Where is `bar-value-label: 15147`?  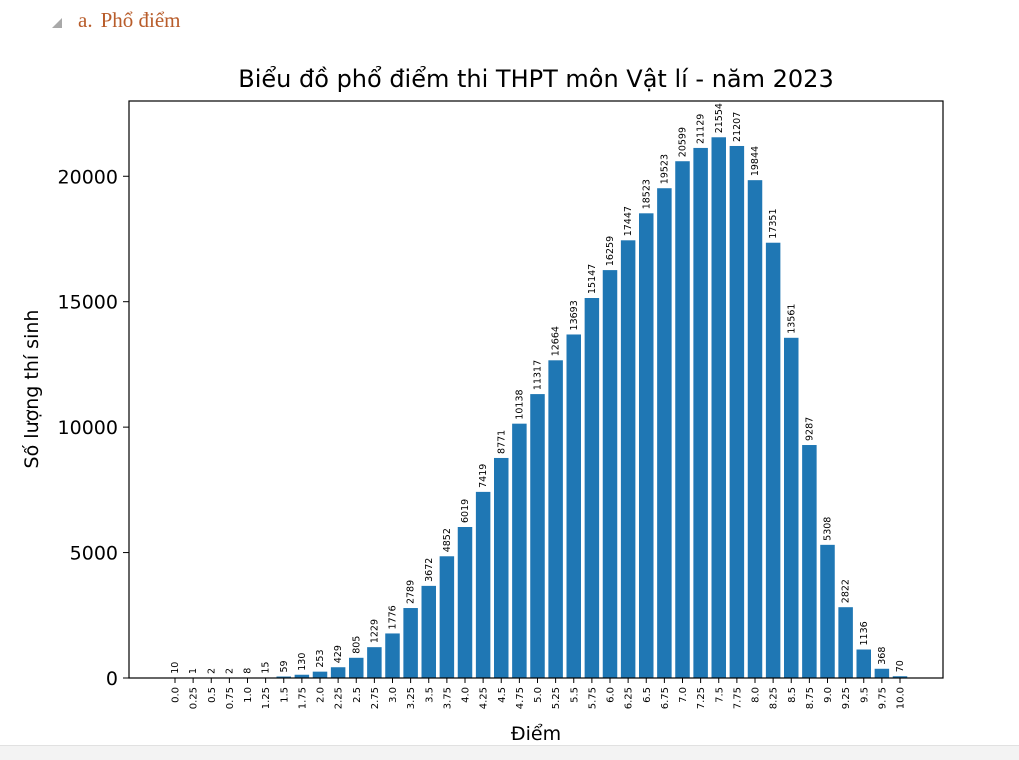 bar-value-label: 15147 is located at coordinates (592, 279).